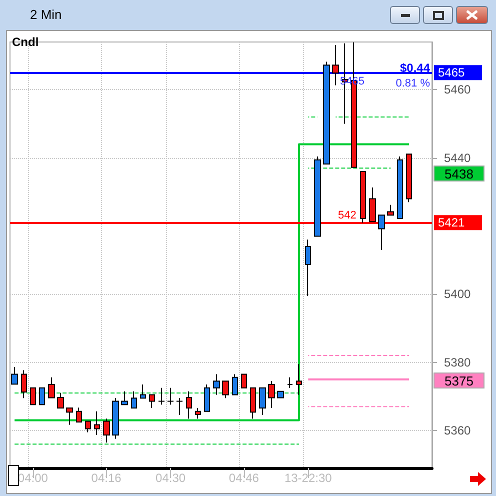  I want to click on text: 5375, so click(459, 381).